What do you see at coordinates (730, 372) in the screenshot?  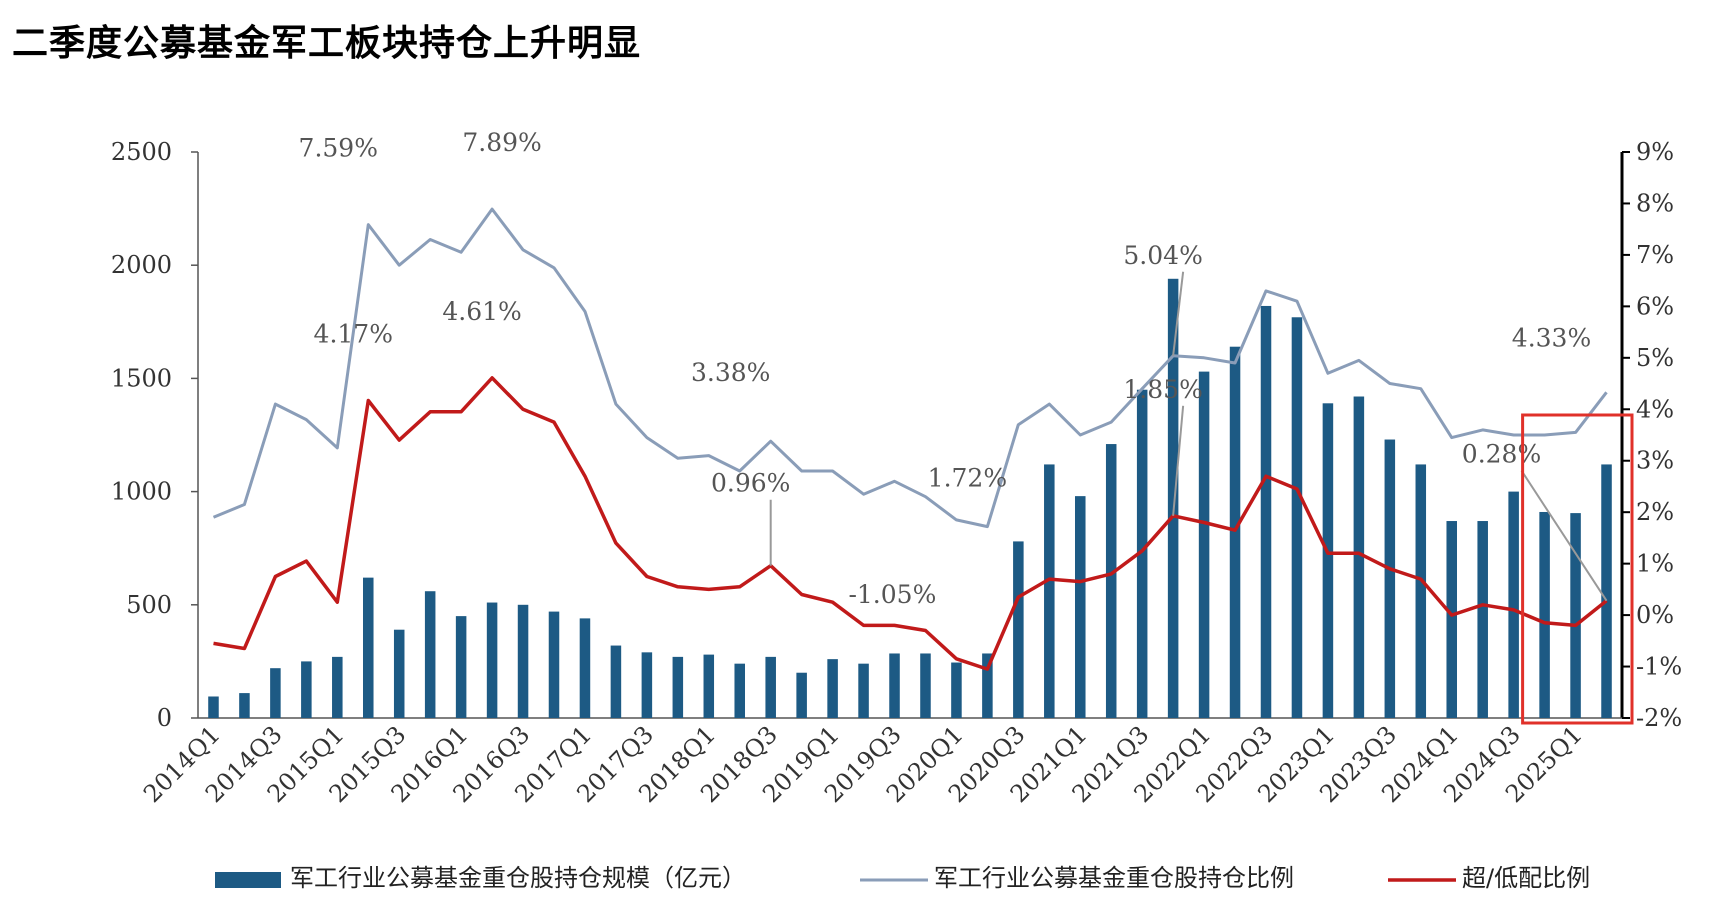 I see `data-label: 3.38%` at bounding box center [730, 372].